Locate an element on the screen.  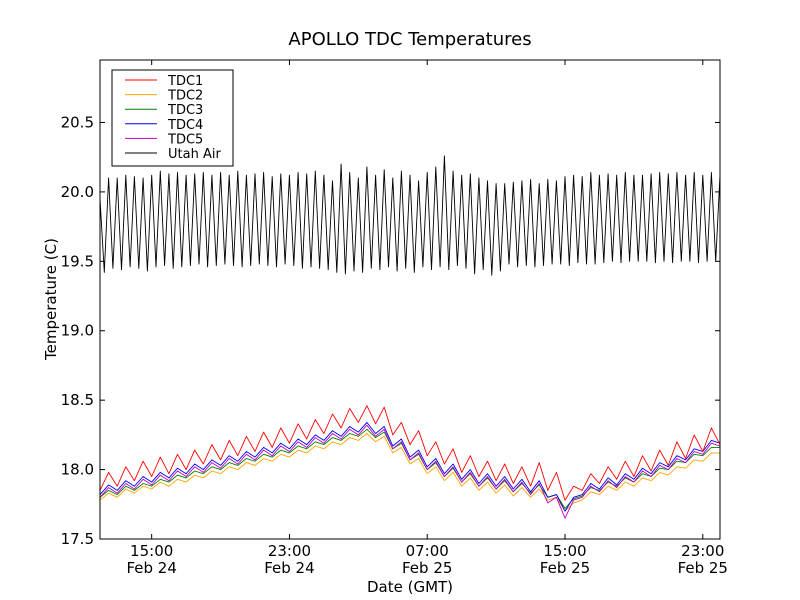
legend-box is located at coordinates (172, 118).